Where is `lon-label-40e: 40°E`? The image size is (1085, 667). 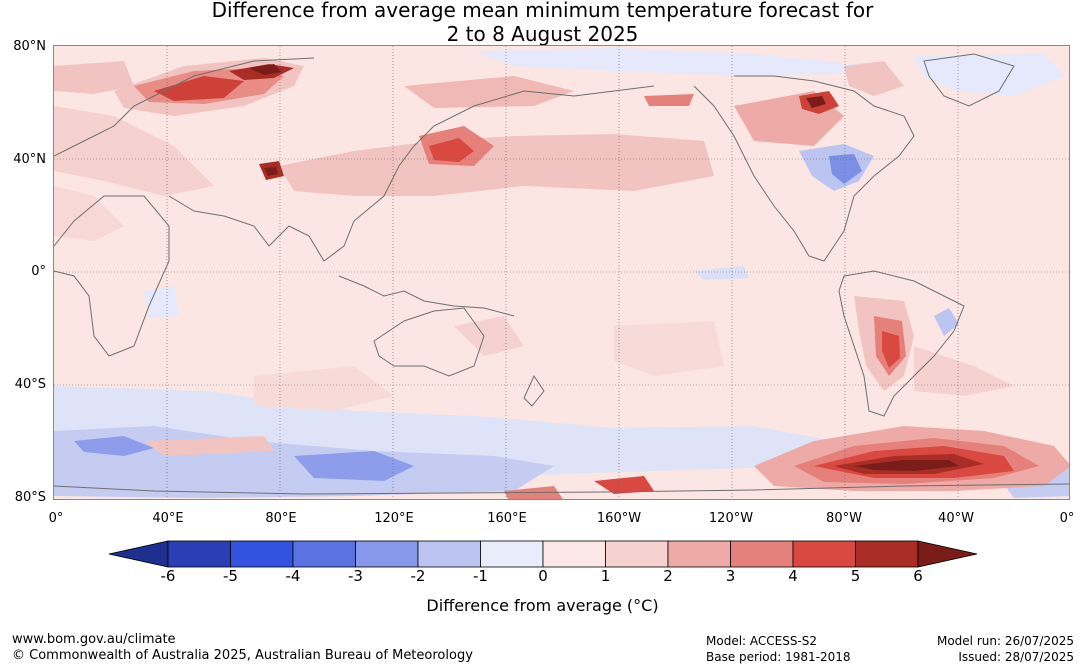 lon-label-40e: 40°E is located at coordinates (168, 518).